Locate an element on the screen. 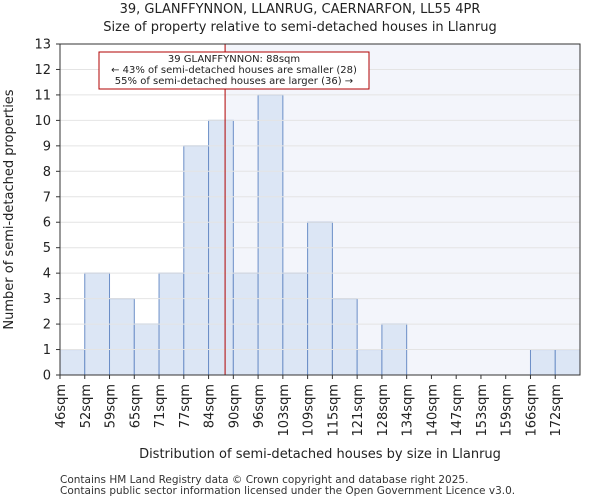  y-tick-label: 13 is located at coordinates (42, 45).